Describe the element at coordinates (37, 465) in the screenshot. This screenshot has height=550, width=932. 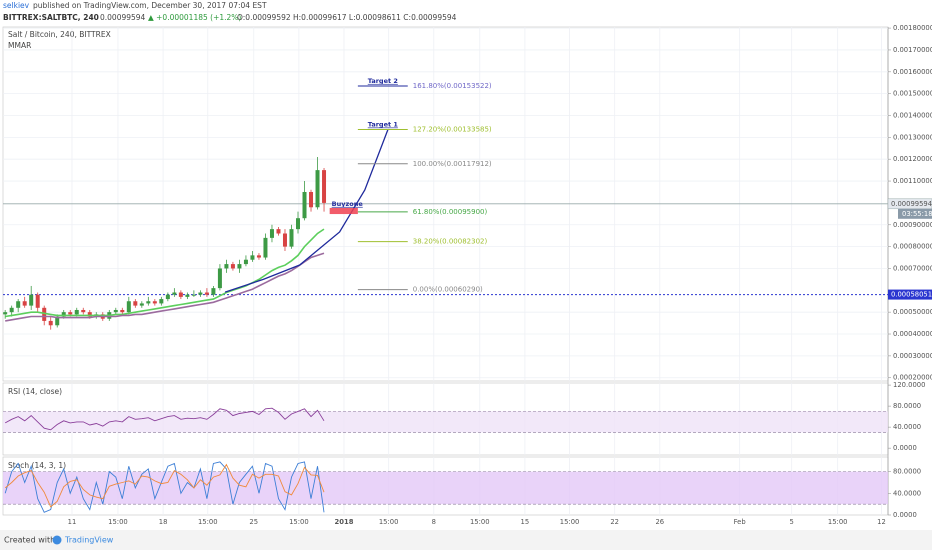
I see `panel-title: Stoch (14, 3, 1)` at that location.